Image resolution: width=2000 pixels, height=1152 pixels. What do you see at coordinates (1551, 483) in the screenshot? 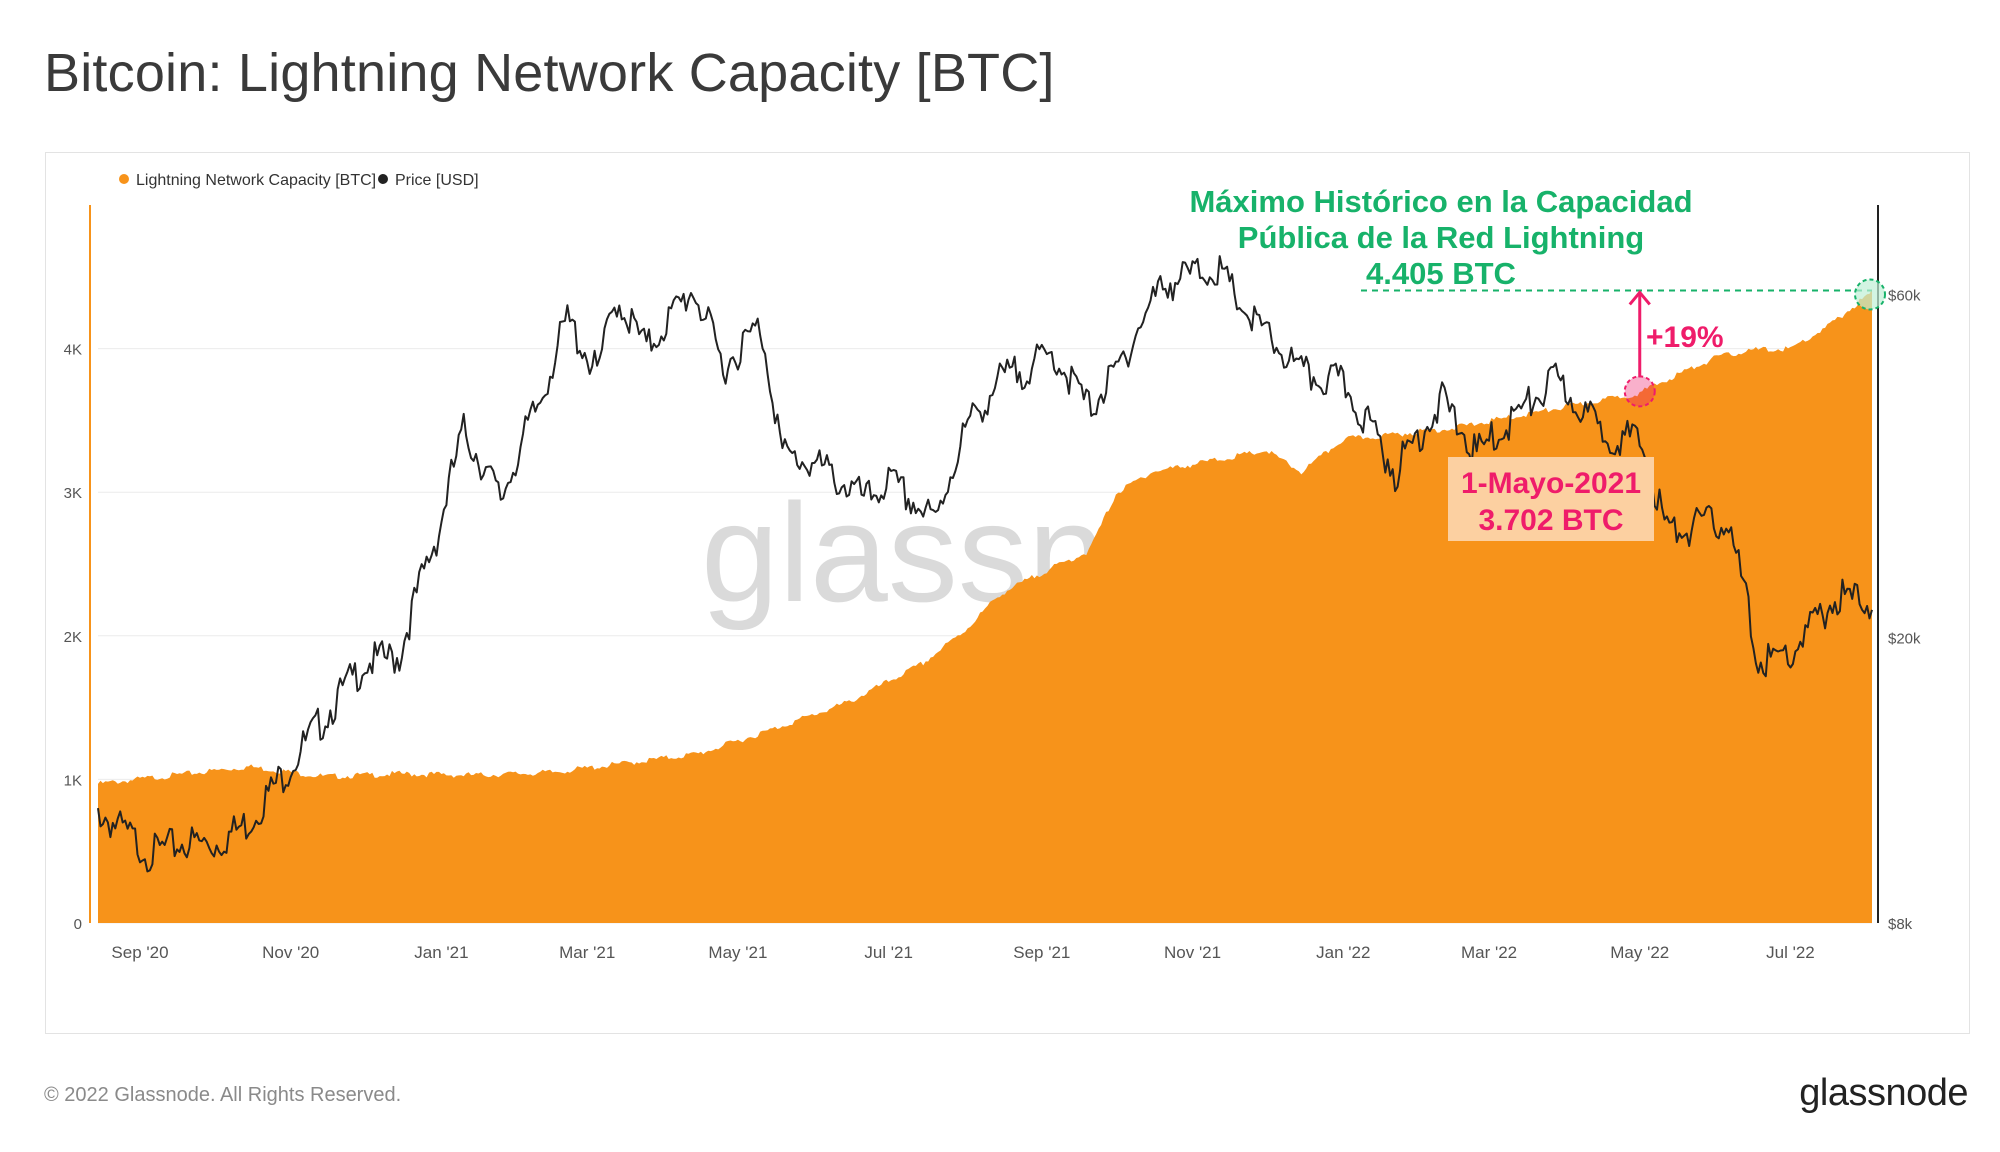
I see `reference-label-line-1: 1-Mayo-2021` at bounding box center [1551, 483].